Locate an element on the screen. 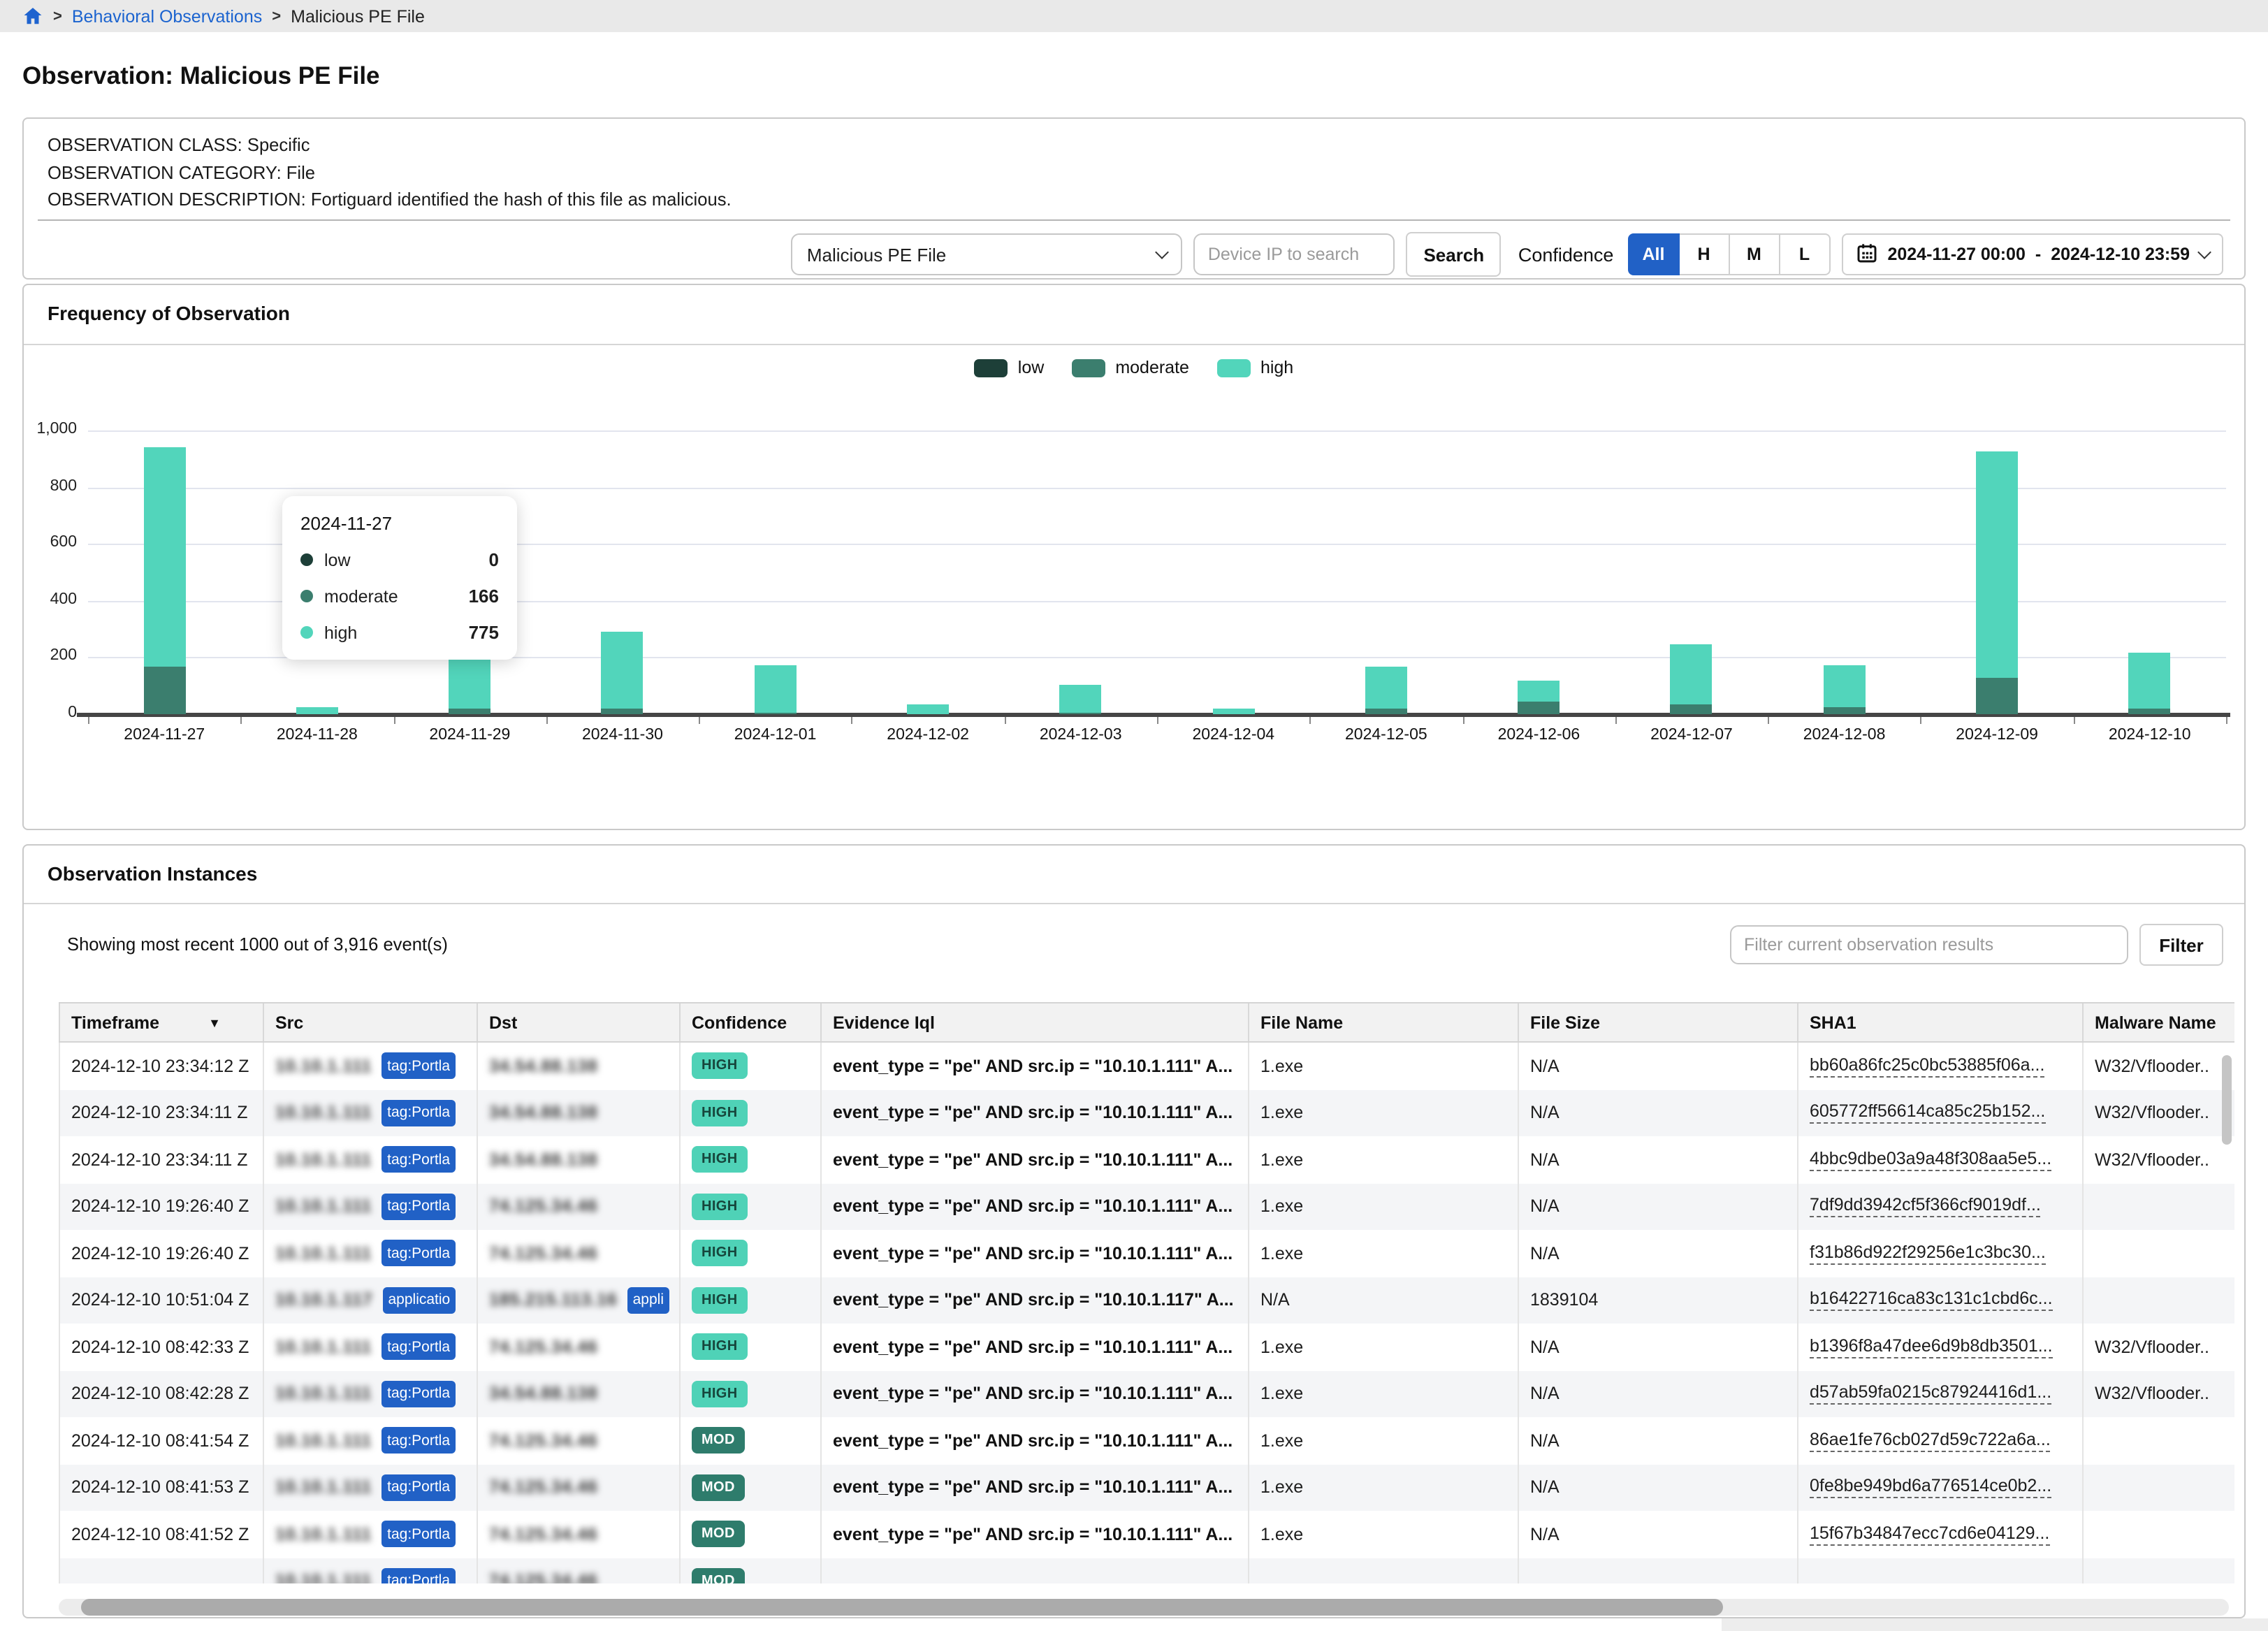  x-axis-tick-label: 2024-11-28 is located at coordinates (317, 735).